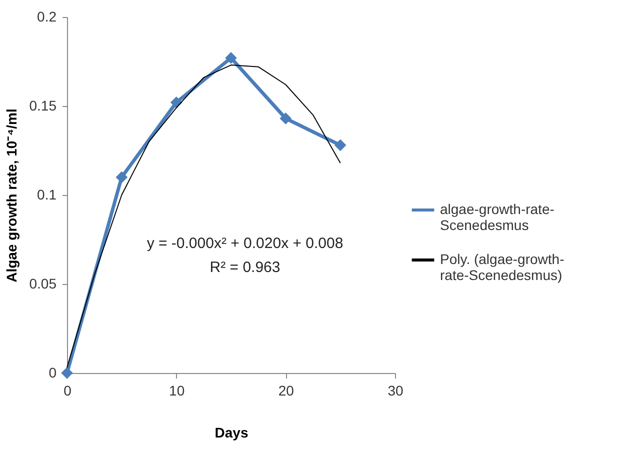  I want to click on legend-label: Poly. (algae-growth-rate-Scenedesmus), so click(502, 267).